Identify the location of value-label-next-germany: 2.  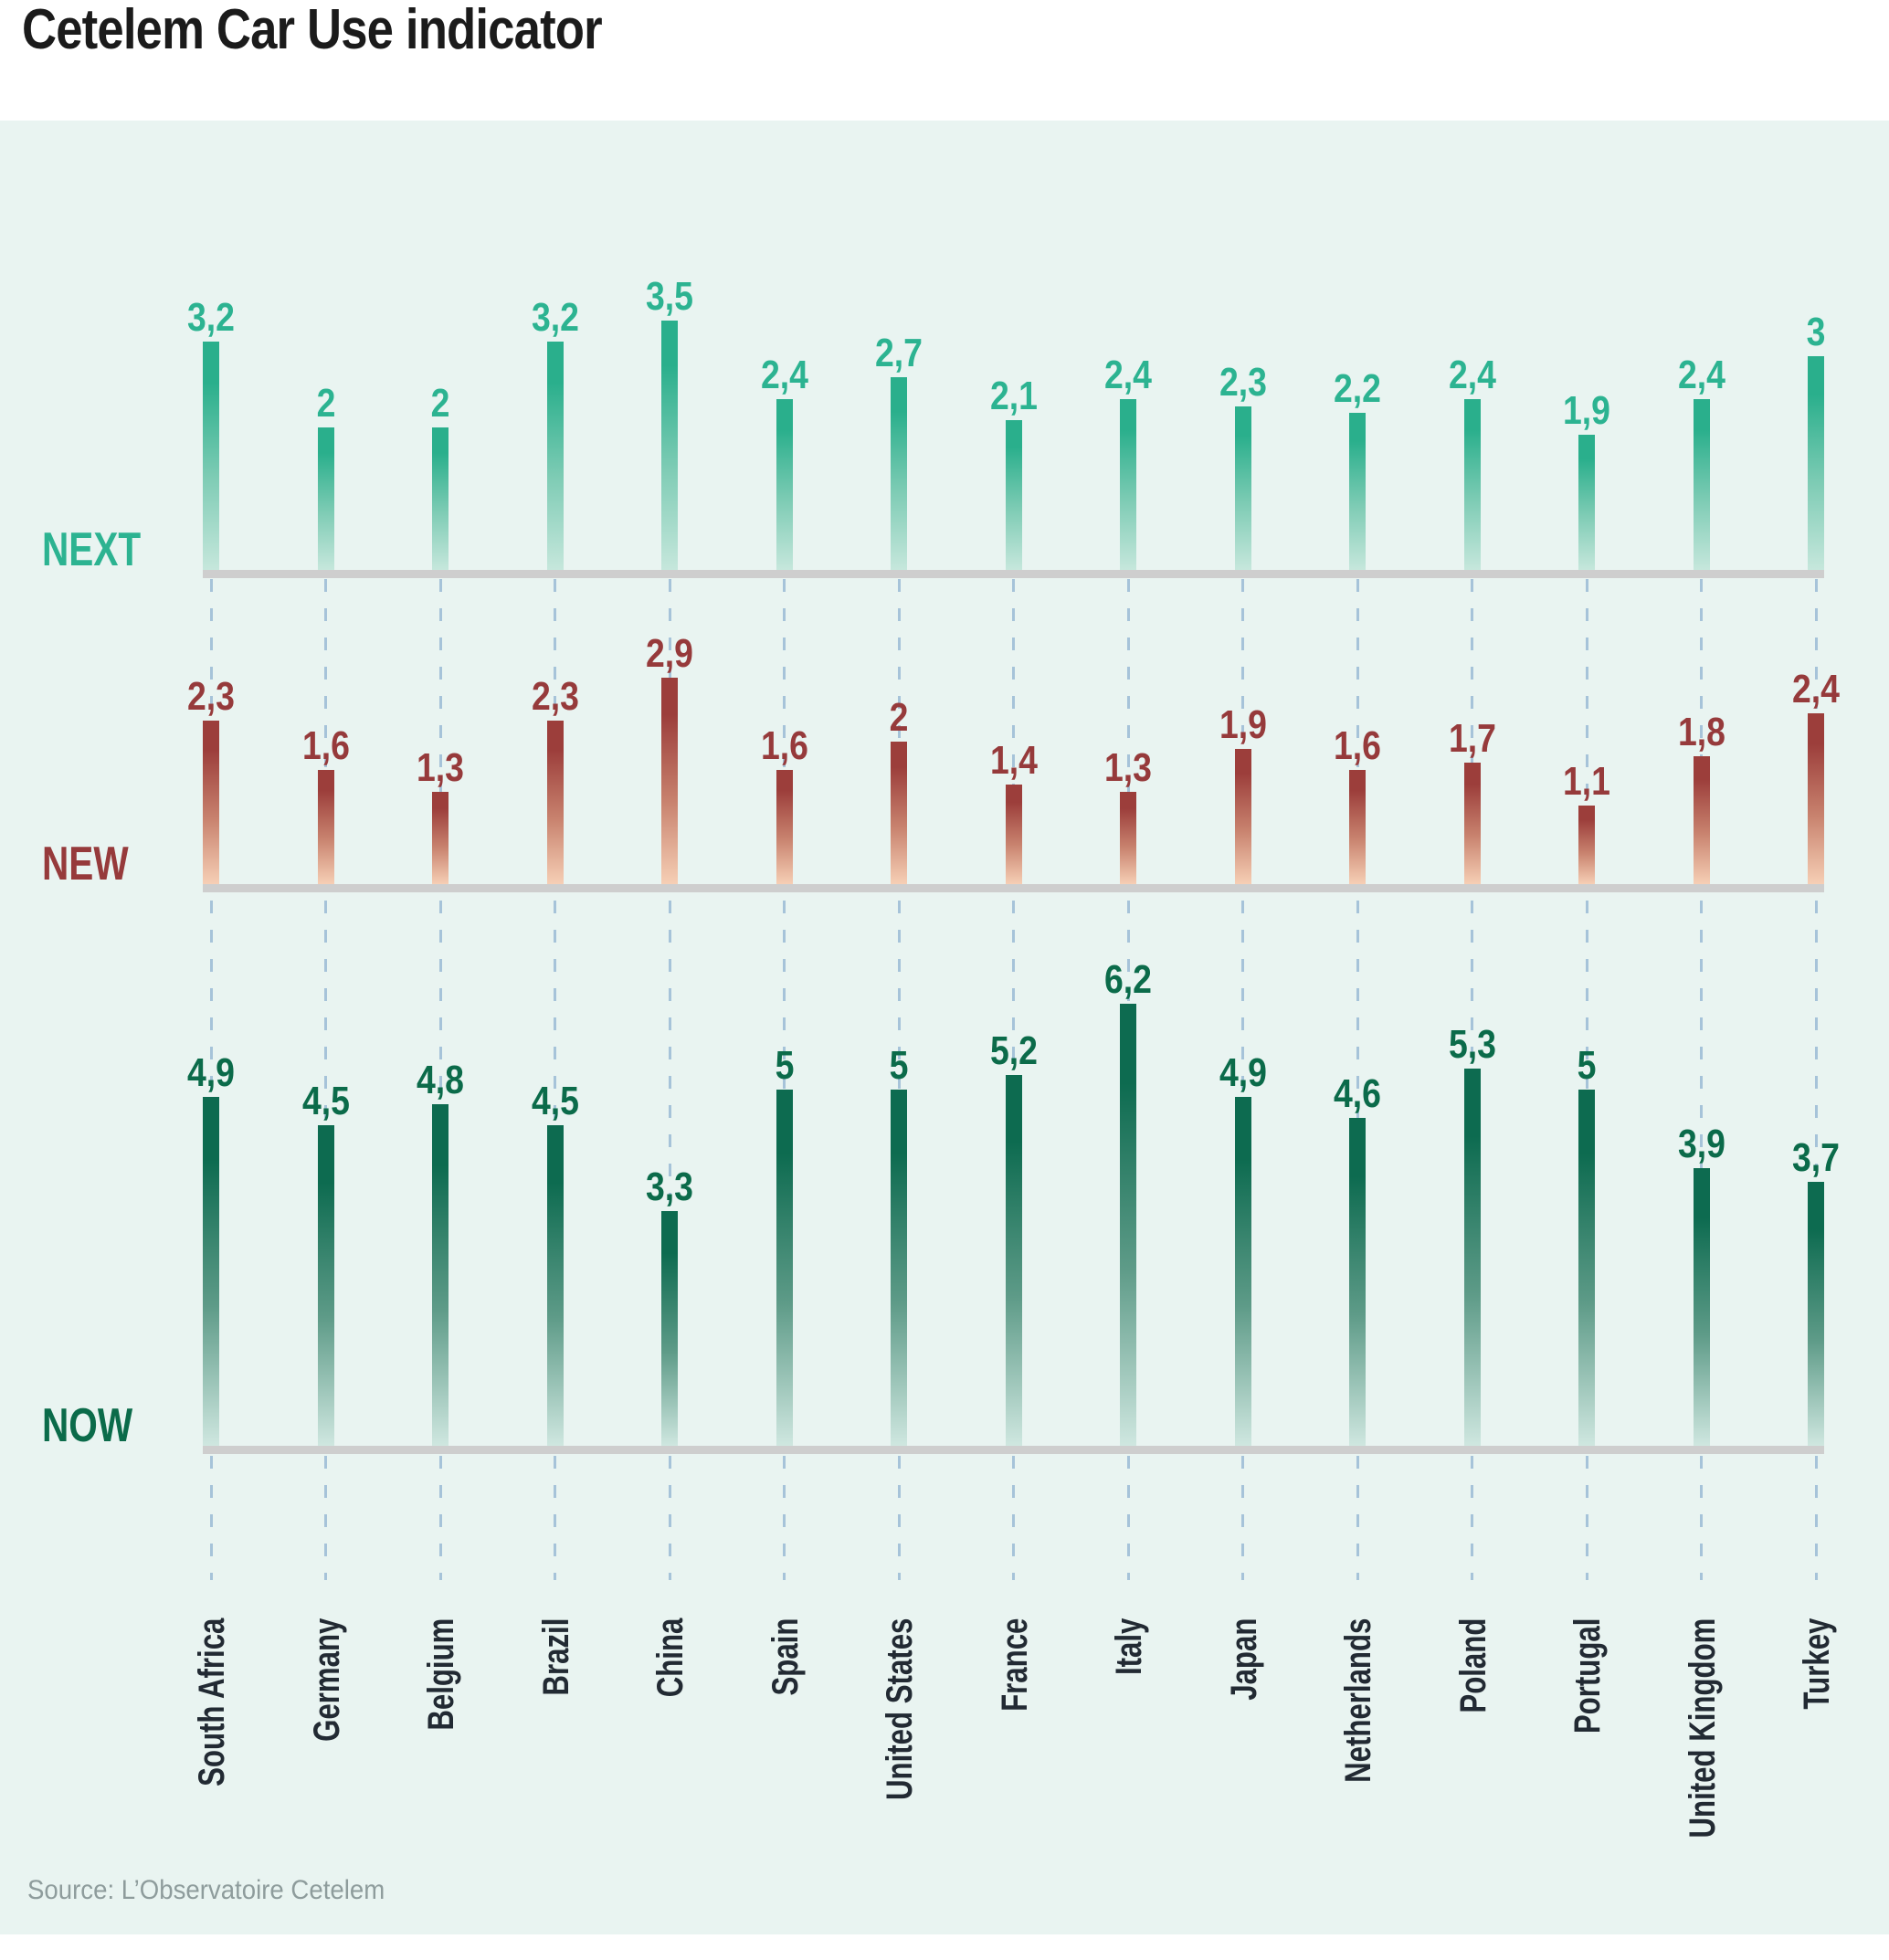
(325, 403).